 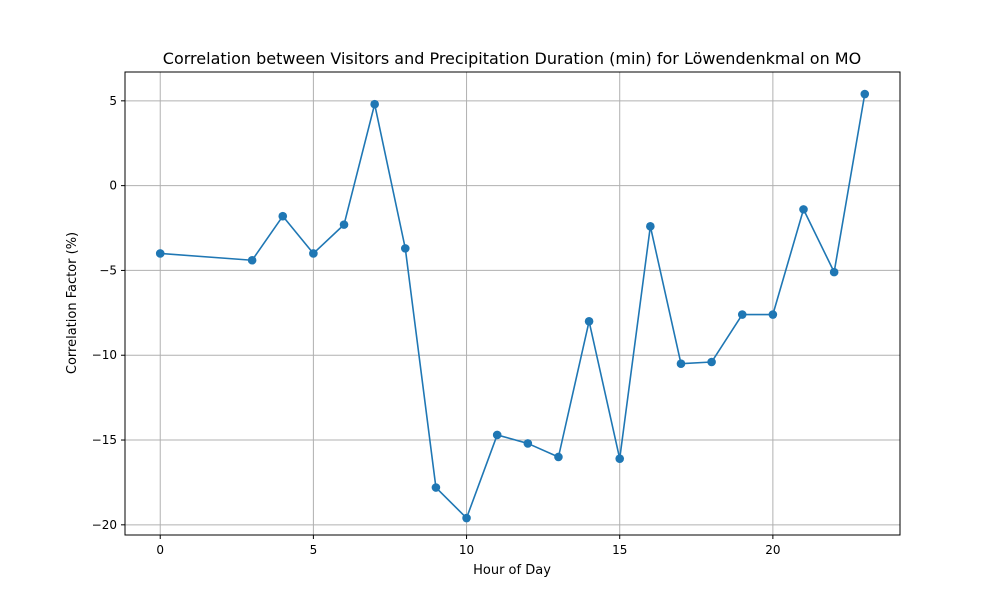 I want to click on y-tick-label: −5, so click(x=108, y=270).